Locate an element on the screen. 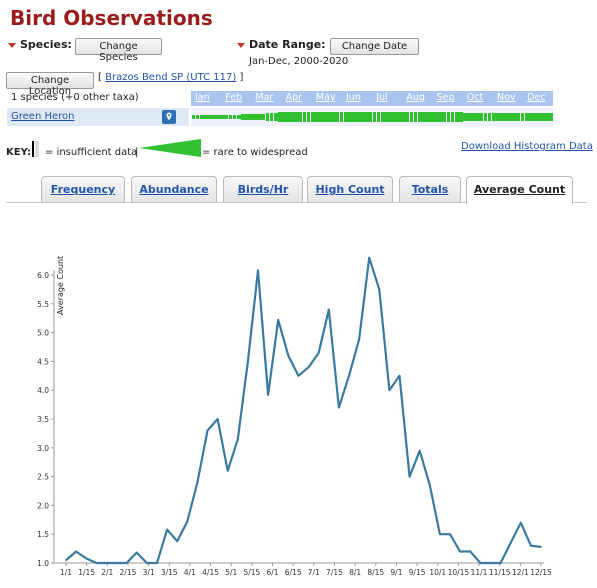 This screenshot has width=597, height=588. y-tick-label: 4.5 is located at coordinates (43, 361).